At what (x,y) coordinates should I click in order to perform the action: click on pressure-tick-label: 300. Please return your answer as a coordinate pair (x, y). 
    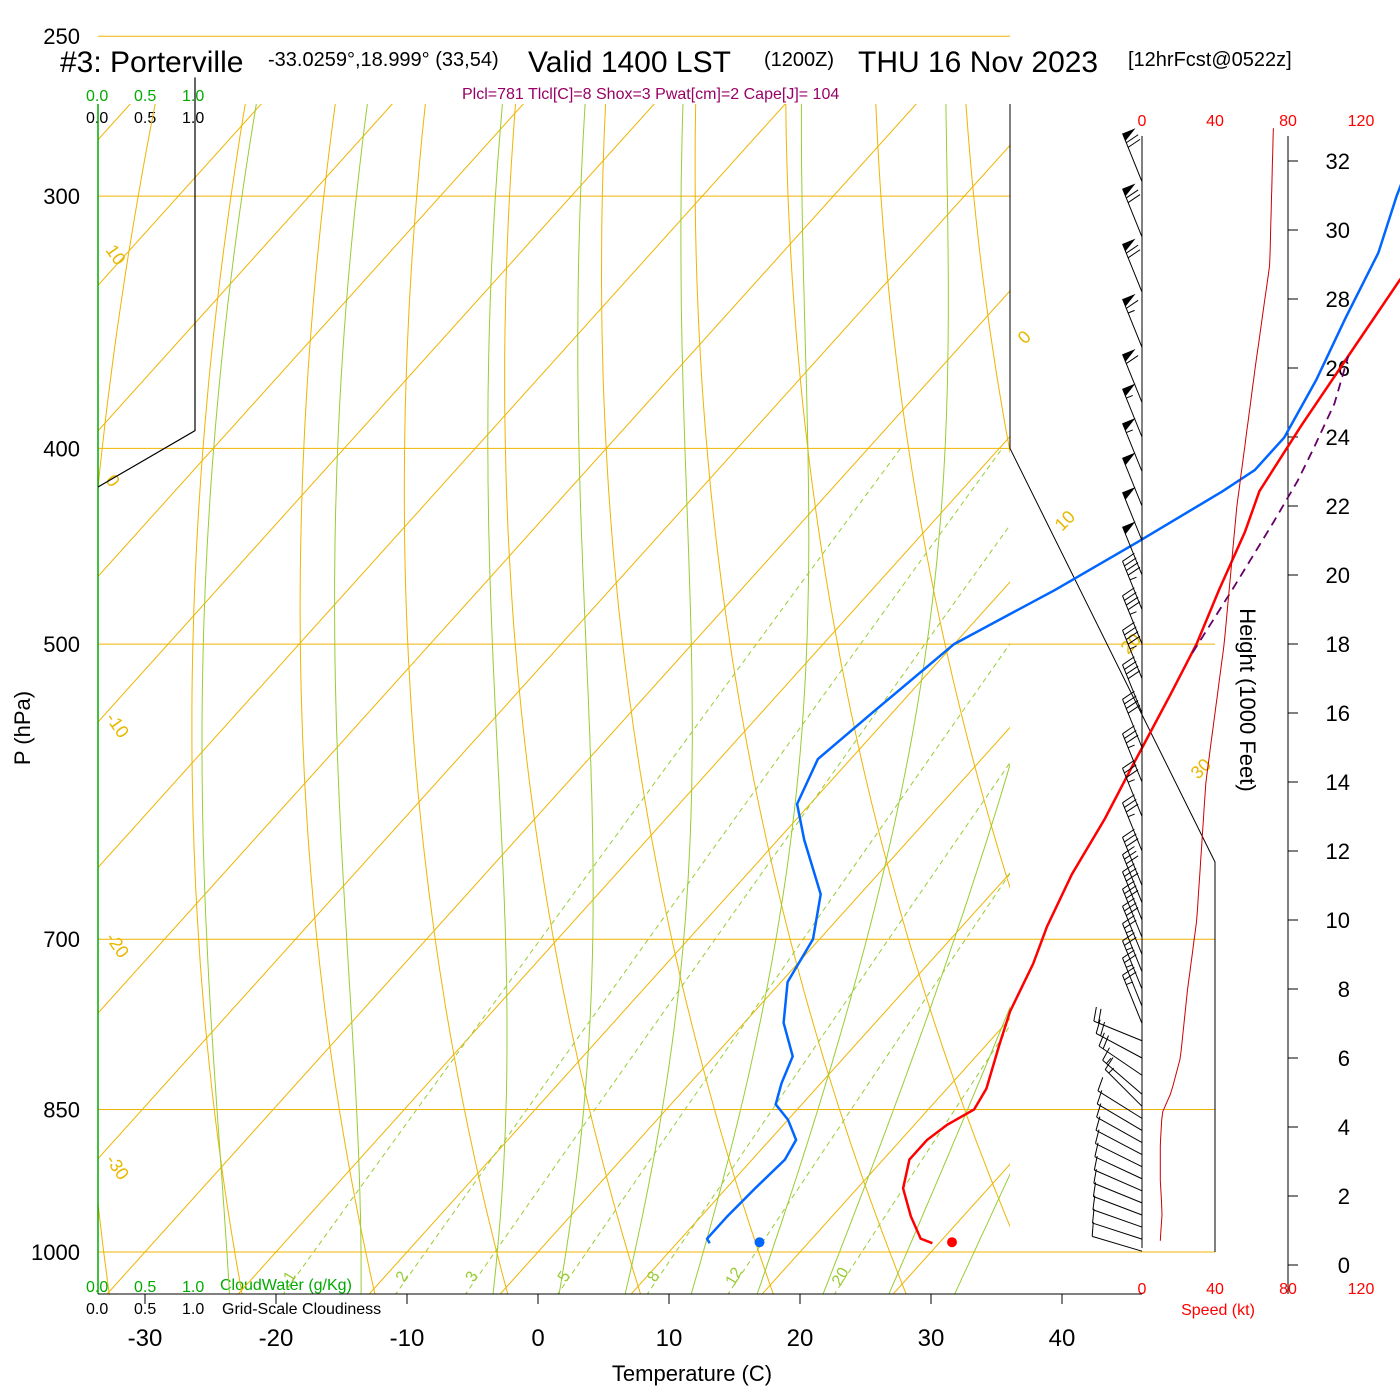
    Looking at the image, I should click on (61, 196).